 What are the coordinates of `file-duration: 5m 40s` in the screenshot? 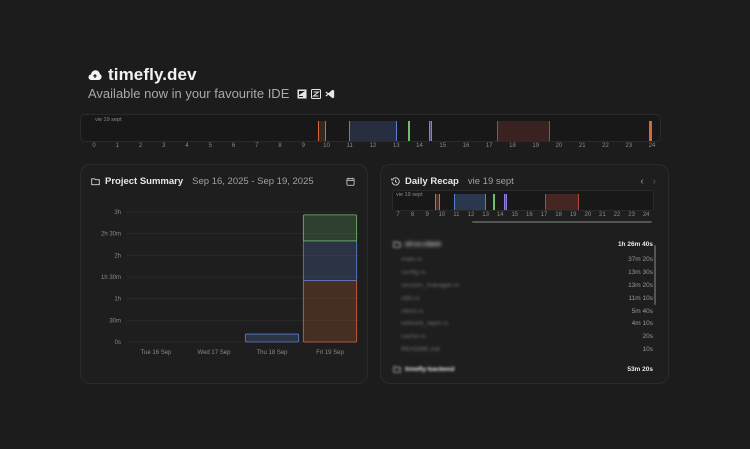 It's located at (642, 311).